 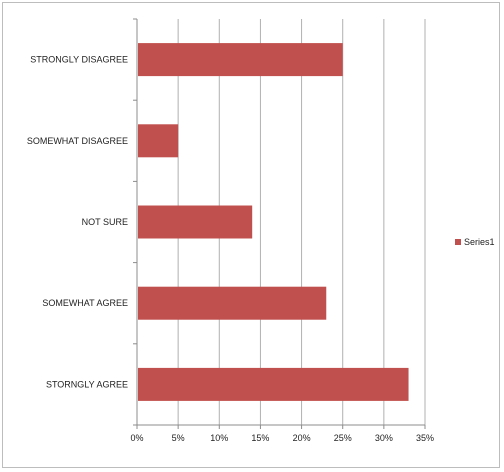 What do you see at coordinates (105, 222) in the screenshot?
I see `category-label: NOT SURE` at bounding box center [105, 222].